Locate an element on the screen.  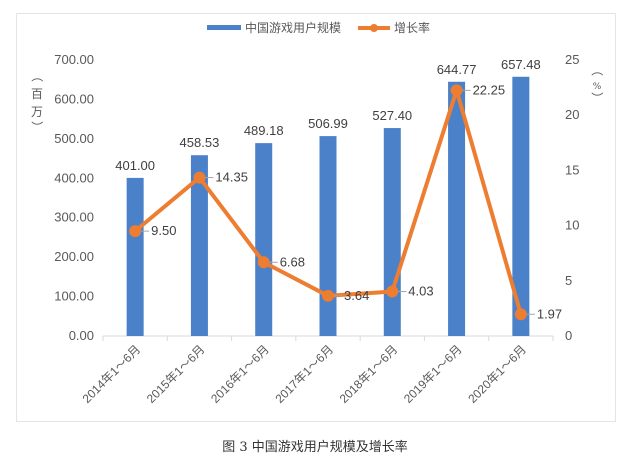
growth-value-label: 3.64 is located at coordinates (356, 295).